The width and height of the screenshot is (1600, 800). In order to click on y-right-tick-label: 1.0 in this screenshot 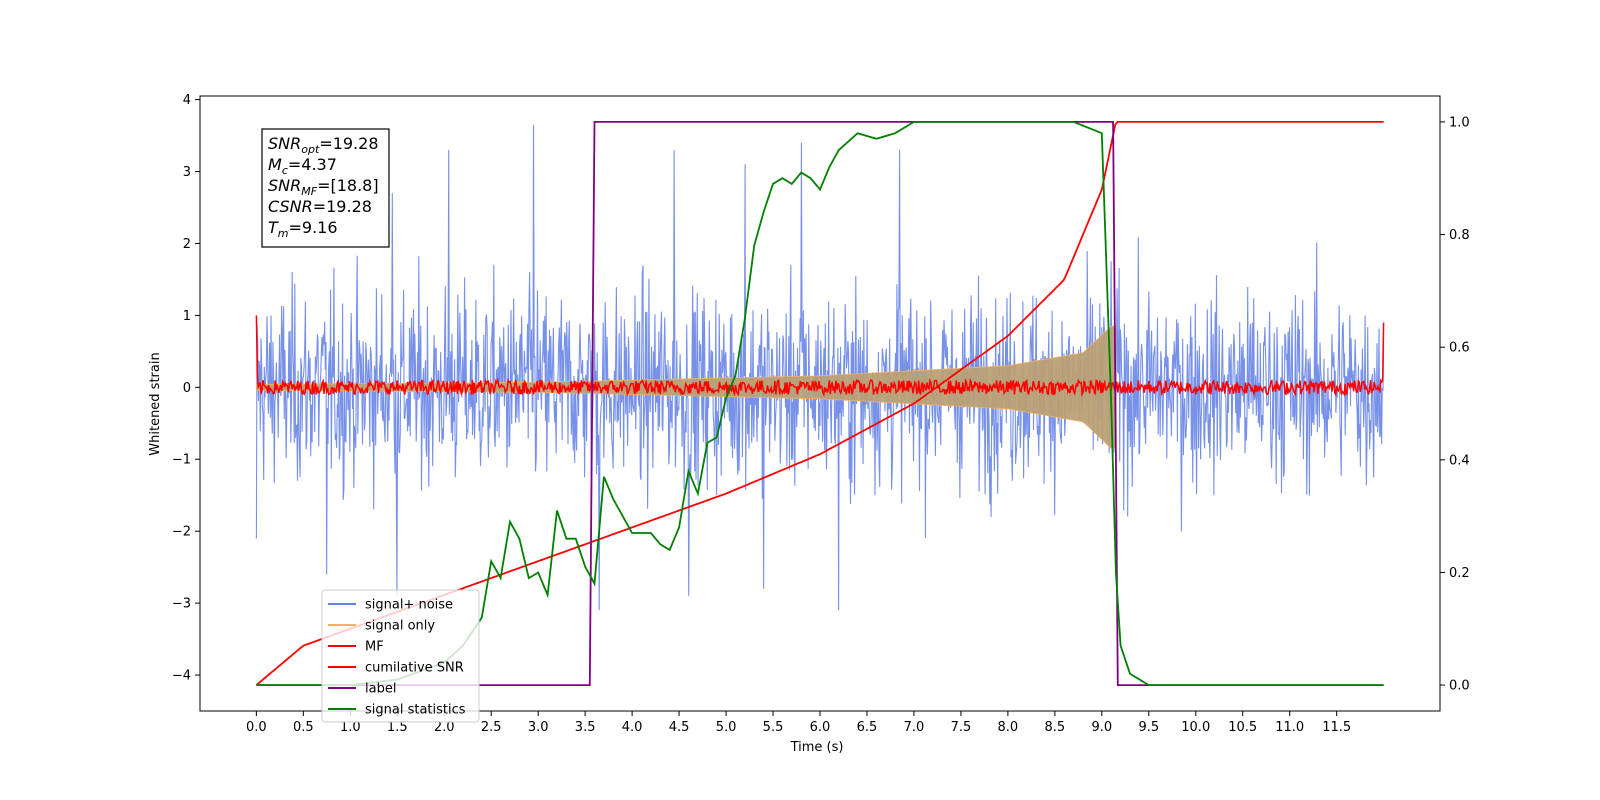, I will do `click(1459, 122)`.